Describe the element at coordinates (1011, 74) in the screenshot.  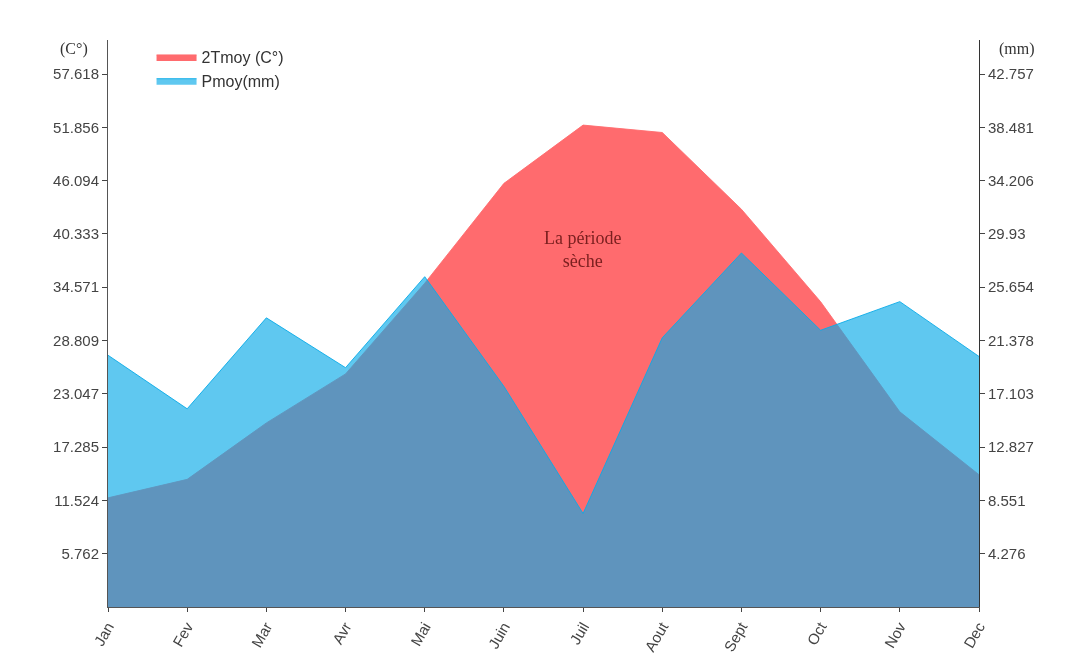
I see `y2-tick-label: 42.757` at that location.